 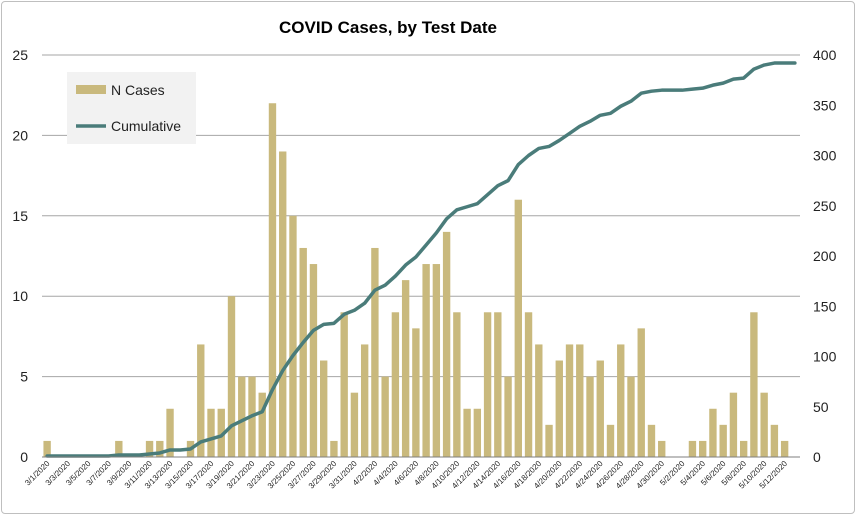 I want to click on right-y-axis: 0 50 100 150 200 250 300 350 400, so click(x=825, y=256).